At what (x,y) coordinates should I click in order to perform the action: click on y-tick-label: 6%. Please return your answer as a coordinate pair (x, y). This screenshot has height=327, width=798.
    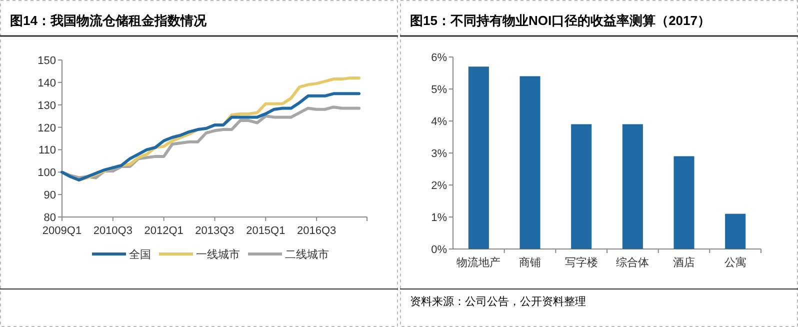
    Looking at the image, I should click on (439, 58).